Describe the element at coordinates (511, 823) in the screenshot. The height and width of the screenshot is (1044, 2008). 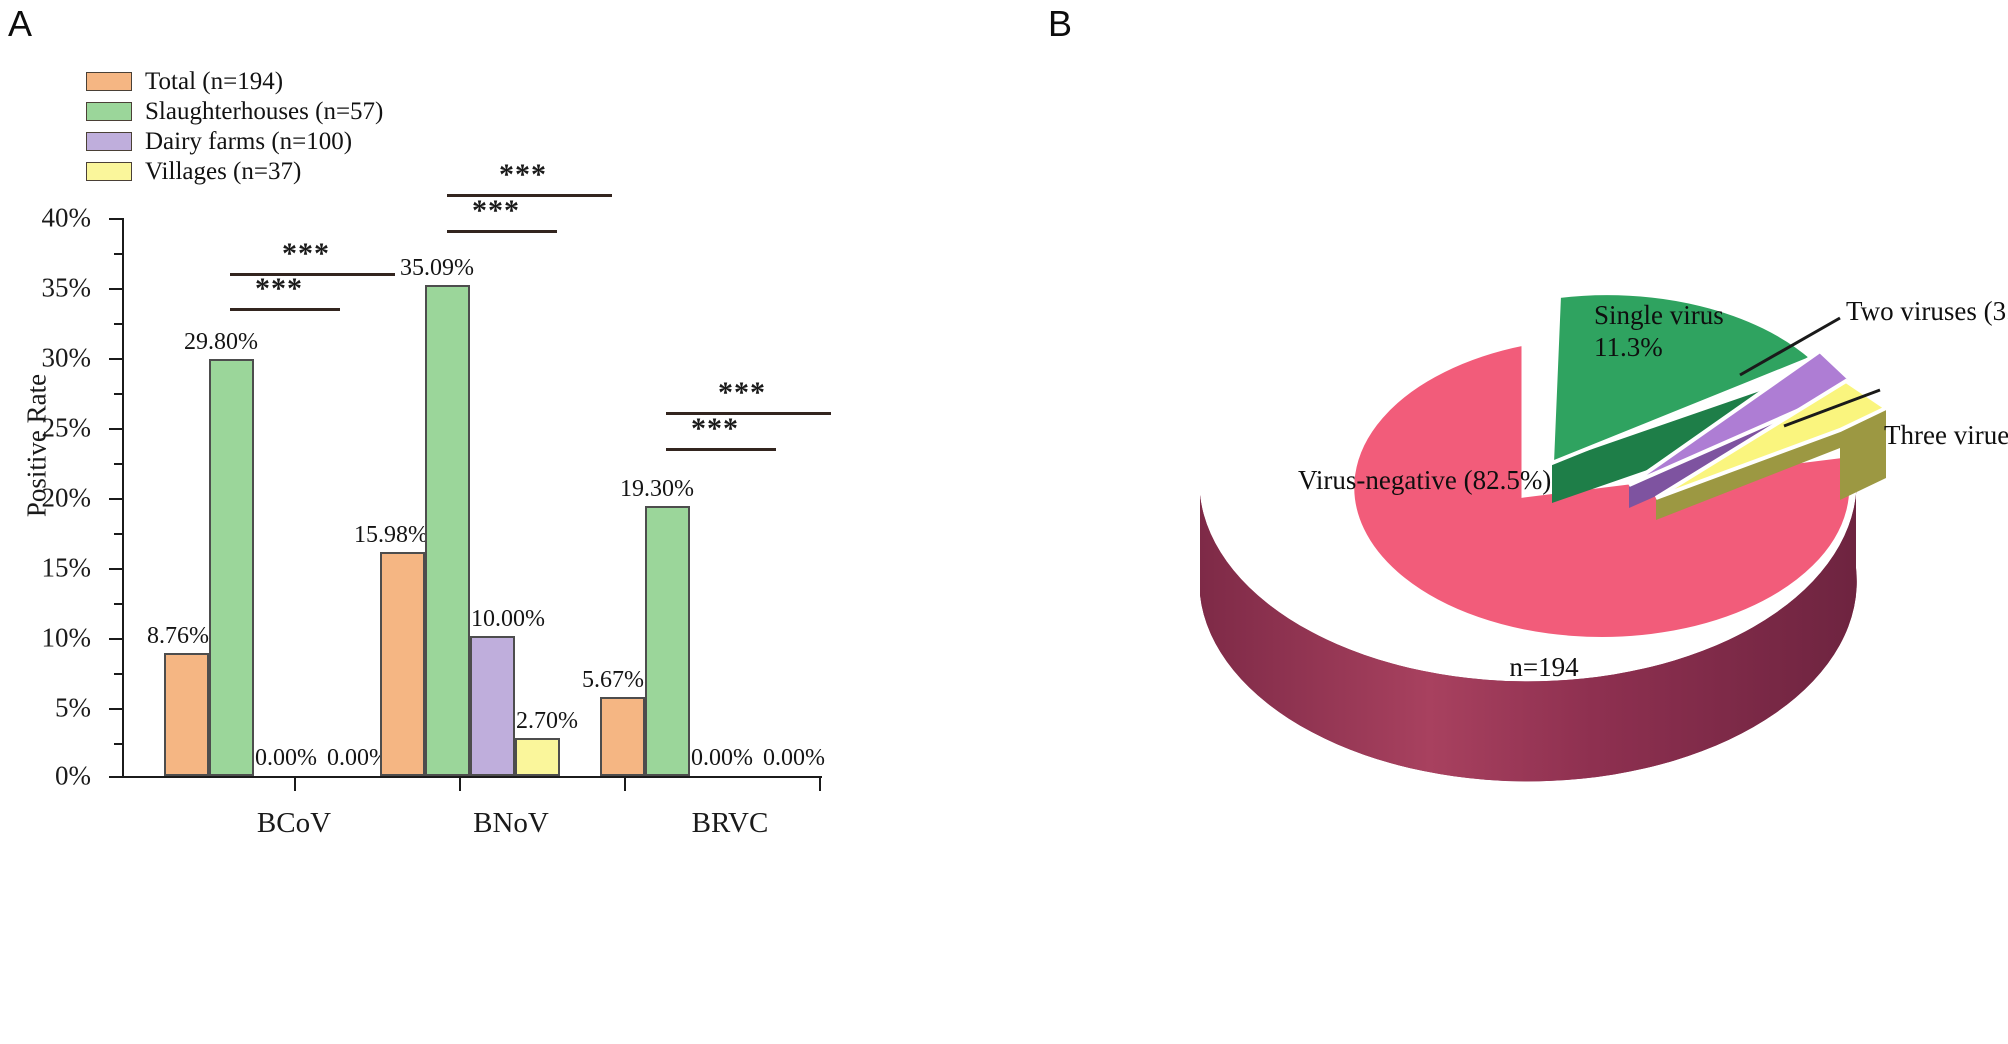
I see `x-category-bnov: BNoV` at that location.